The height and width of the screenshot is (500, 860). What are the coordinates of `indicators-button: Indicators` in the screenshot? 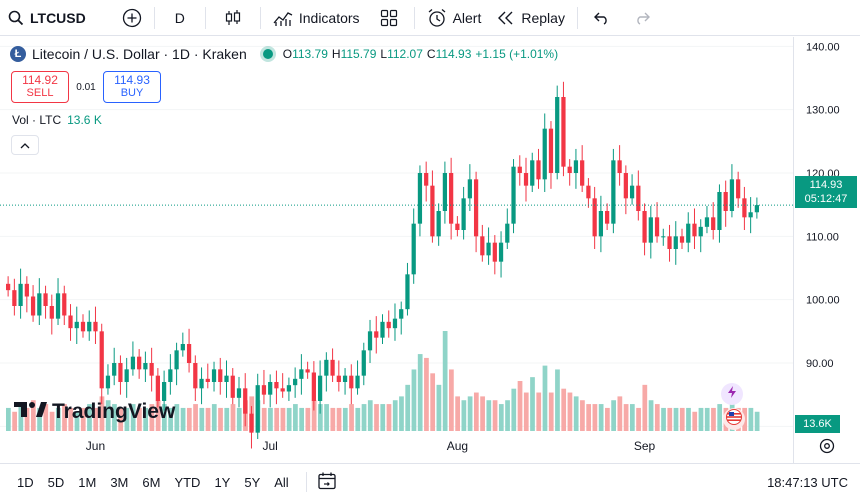 It's located at (316, 18).